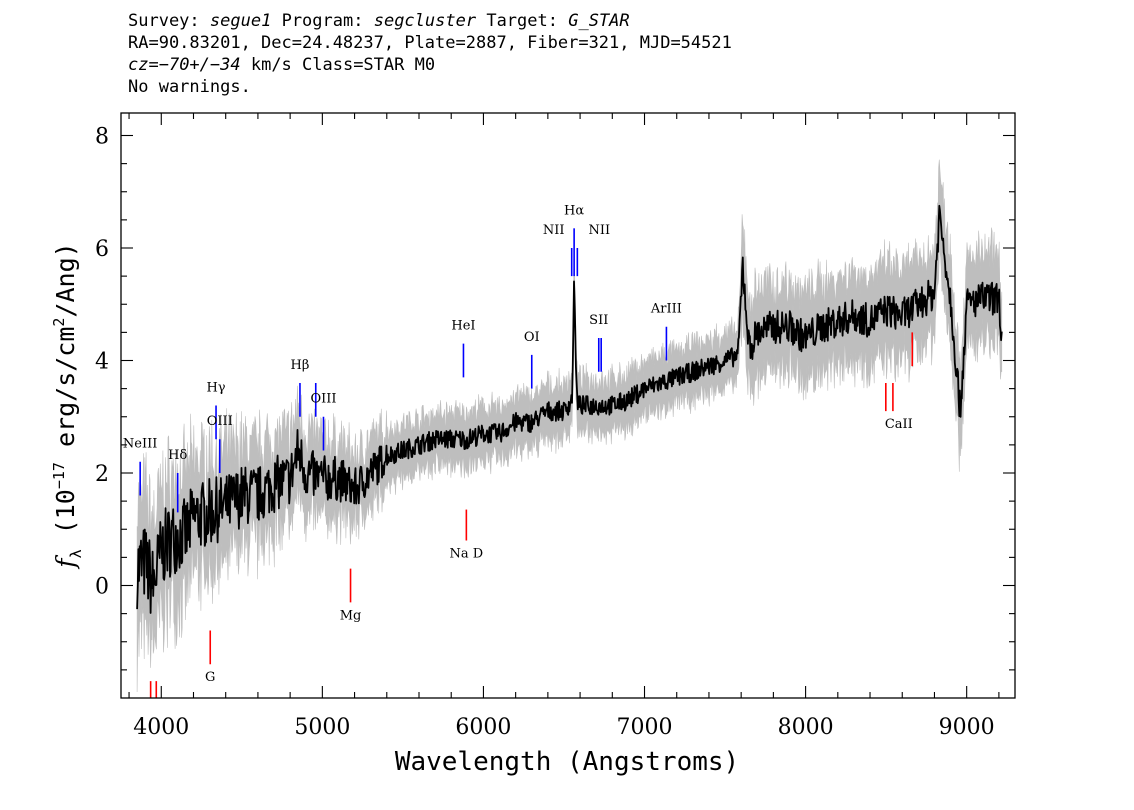 The width and height of the screenshot is (1134, 810). I want to click on x-tick-label: 7000, so click(645, 727).